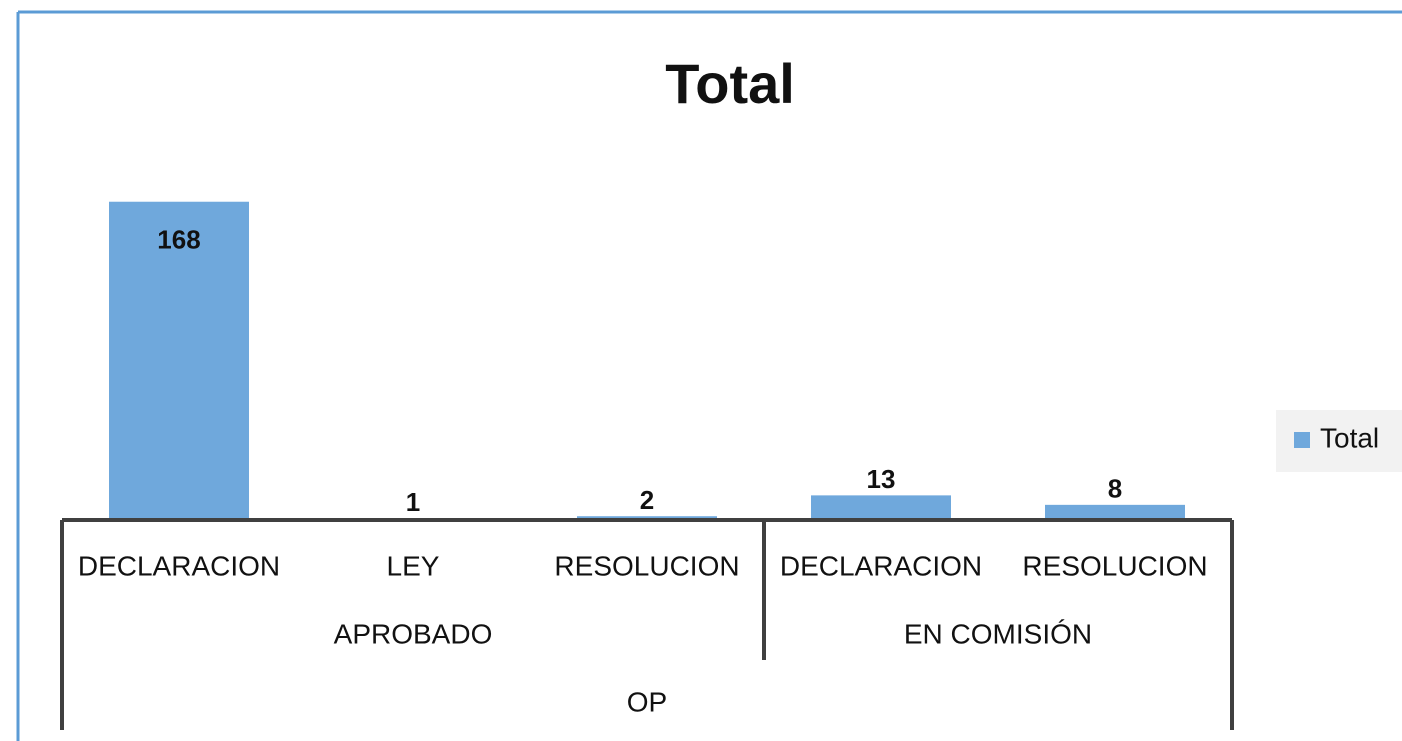 The width and height of the screenshot is (1402, 741). I want to click on data-label: 8, so click(1115, 489).